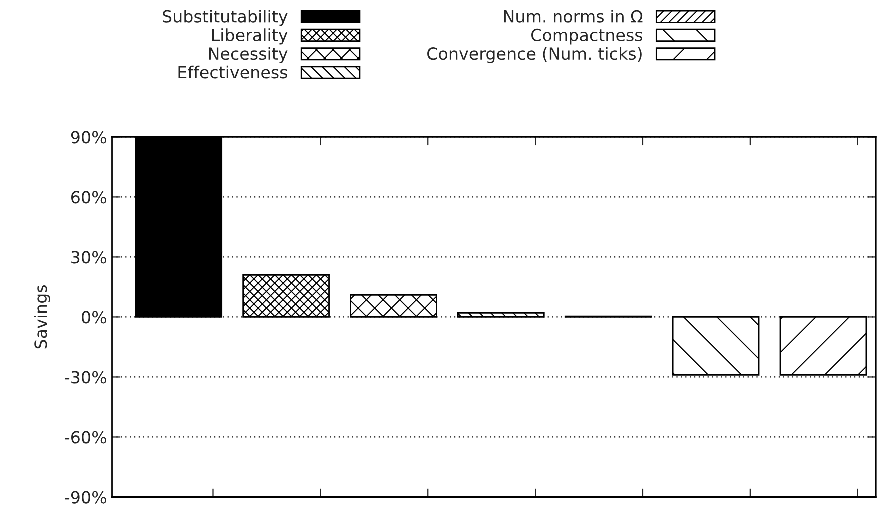 The image size is (877, 510). I want to click on y-tick-label: 30%, so click(89, 257).